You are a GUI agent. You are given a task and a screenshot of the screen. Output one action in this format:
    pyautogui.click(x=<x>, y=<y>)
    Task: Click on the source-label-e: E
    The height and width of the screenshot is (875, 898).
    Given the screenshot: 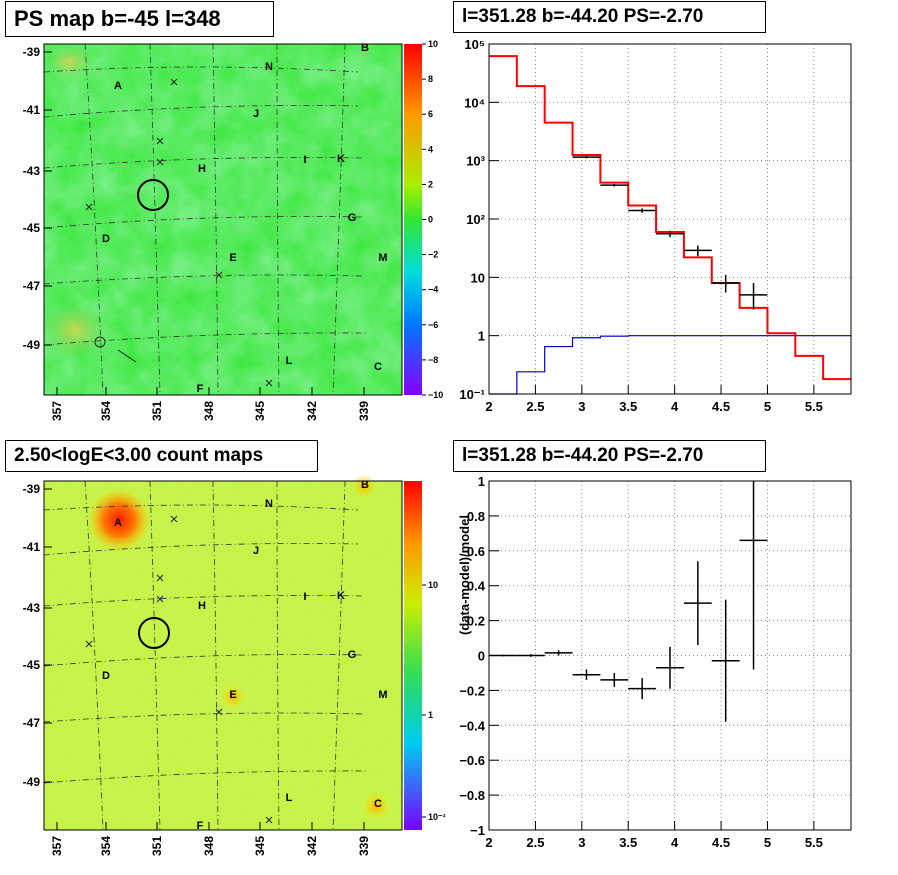 What is the action you would take?
    pyautogui.click(x=232, y=258)
    